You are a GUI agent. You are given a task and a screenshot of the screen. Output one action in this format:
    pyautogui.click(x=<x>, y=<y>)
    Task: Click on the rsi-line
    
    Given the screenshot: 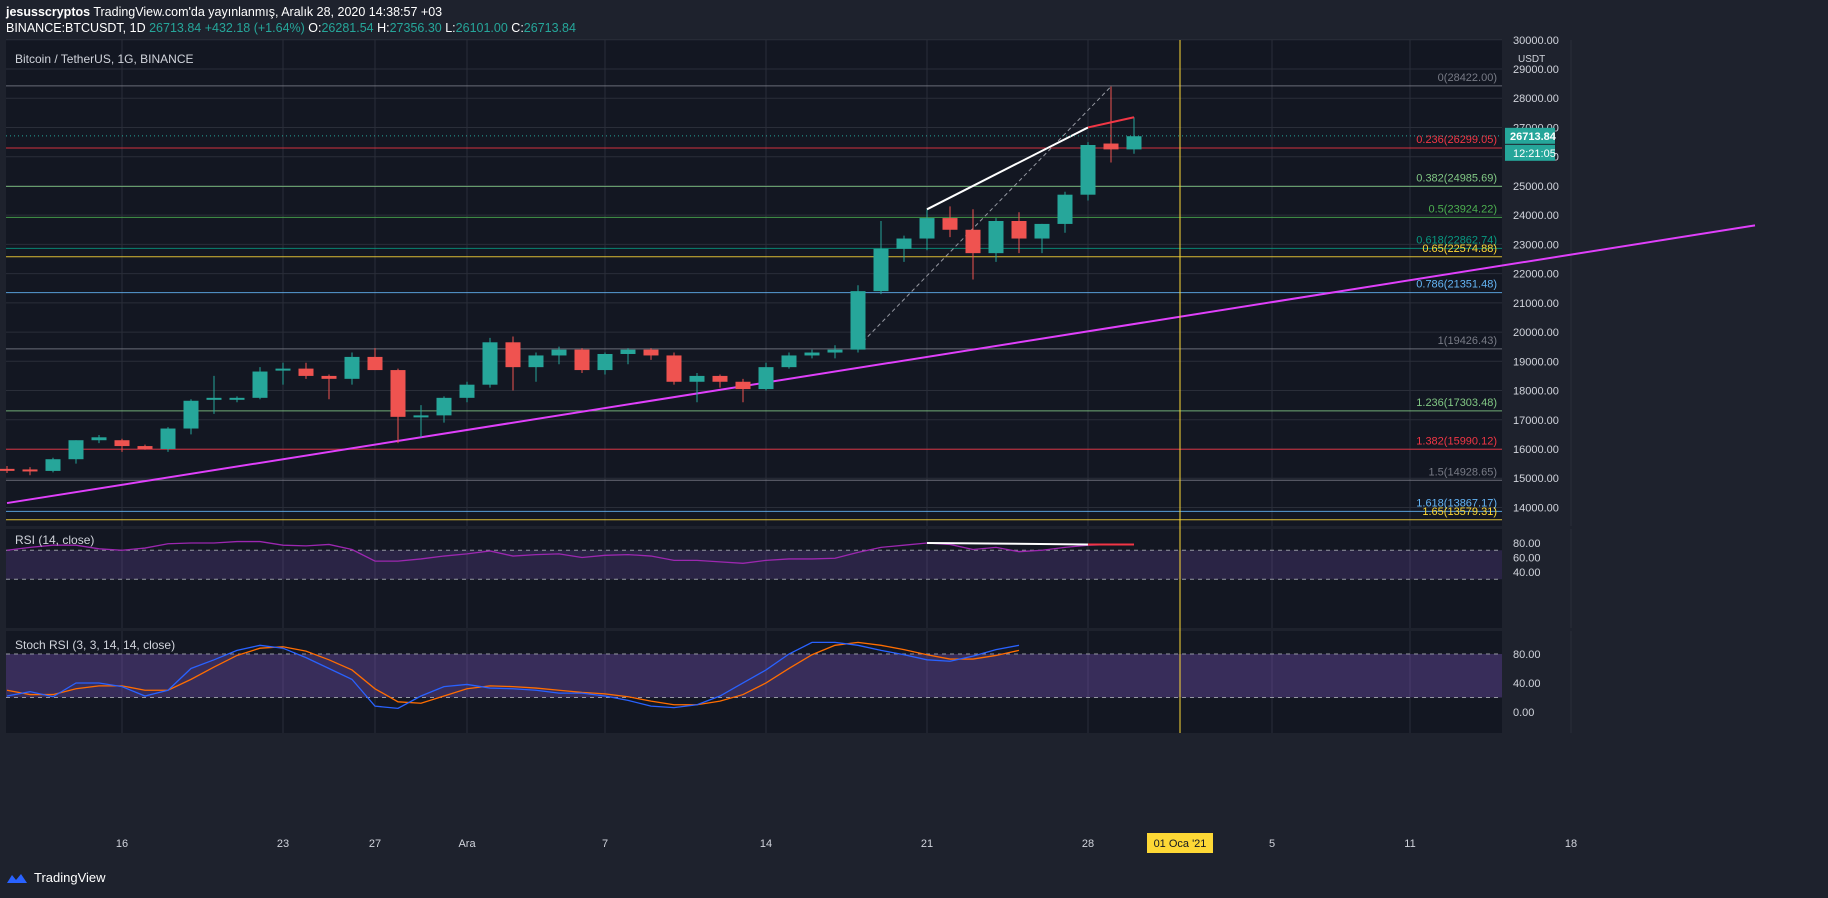 What is the action you would take?
    pyautogui.click(x=570, y=552)
    